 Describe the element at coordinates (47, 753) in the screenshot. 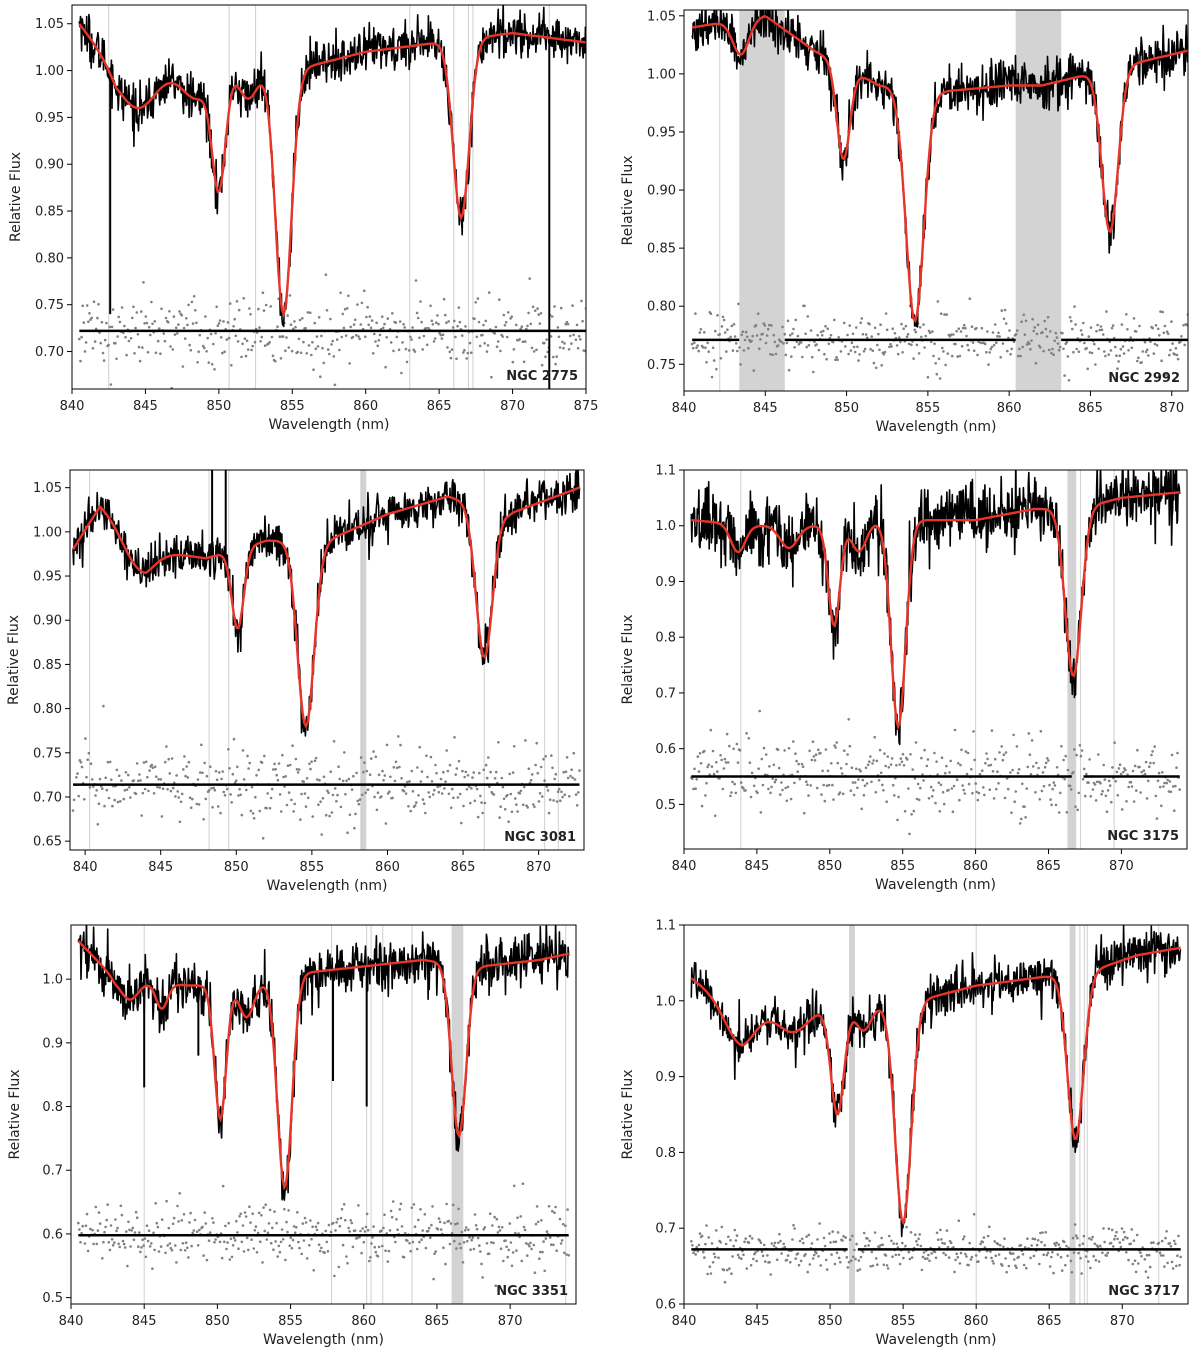

I see `y-tick-label: 0.75` at that location.